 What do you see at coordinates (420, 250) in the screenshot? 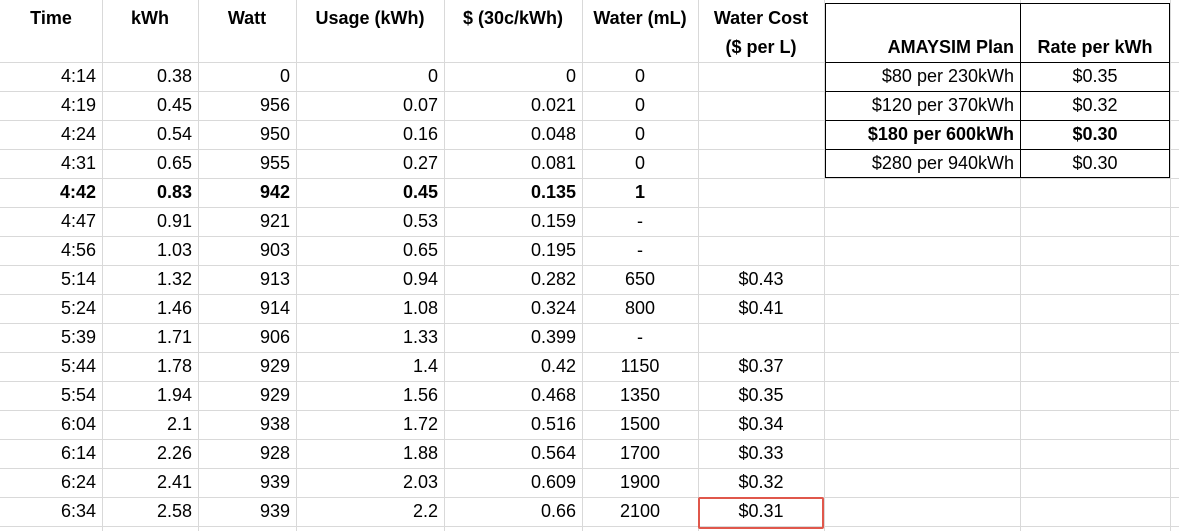
I see `cell-usage: 0.65` at bounding box center [420, 250].